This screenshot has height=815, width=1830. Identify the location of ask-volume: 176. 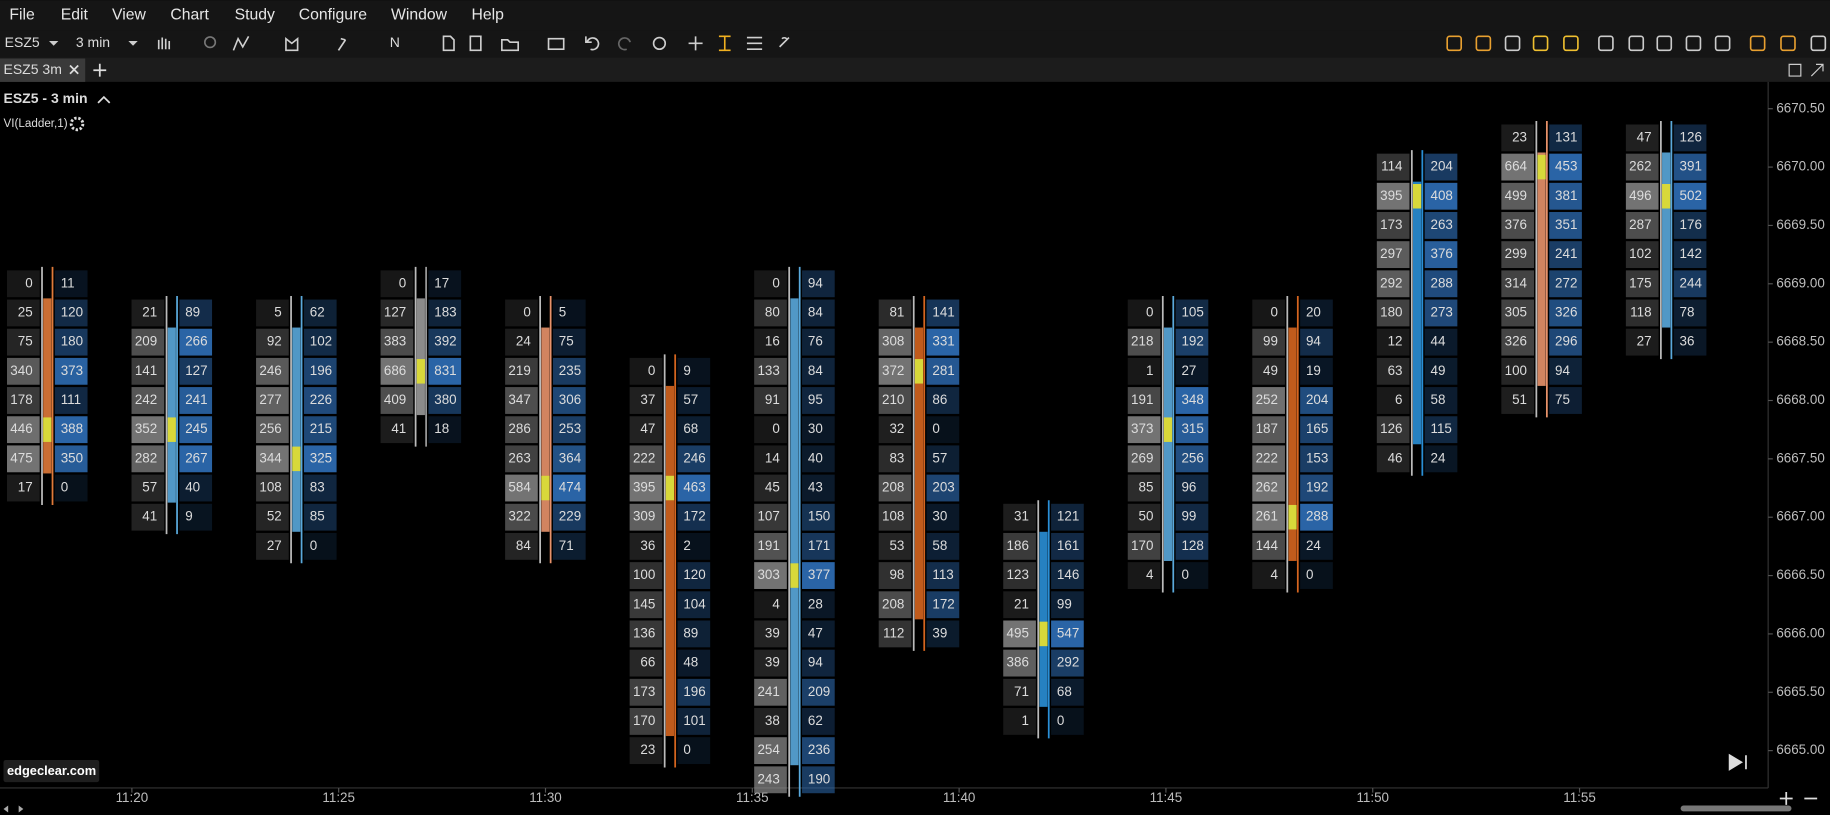
(1691, 224).